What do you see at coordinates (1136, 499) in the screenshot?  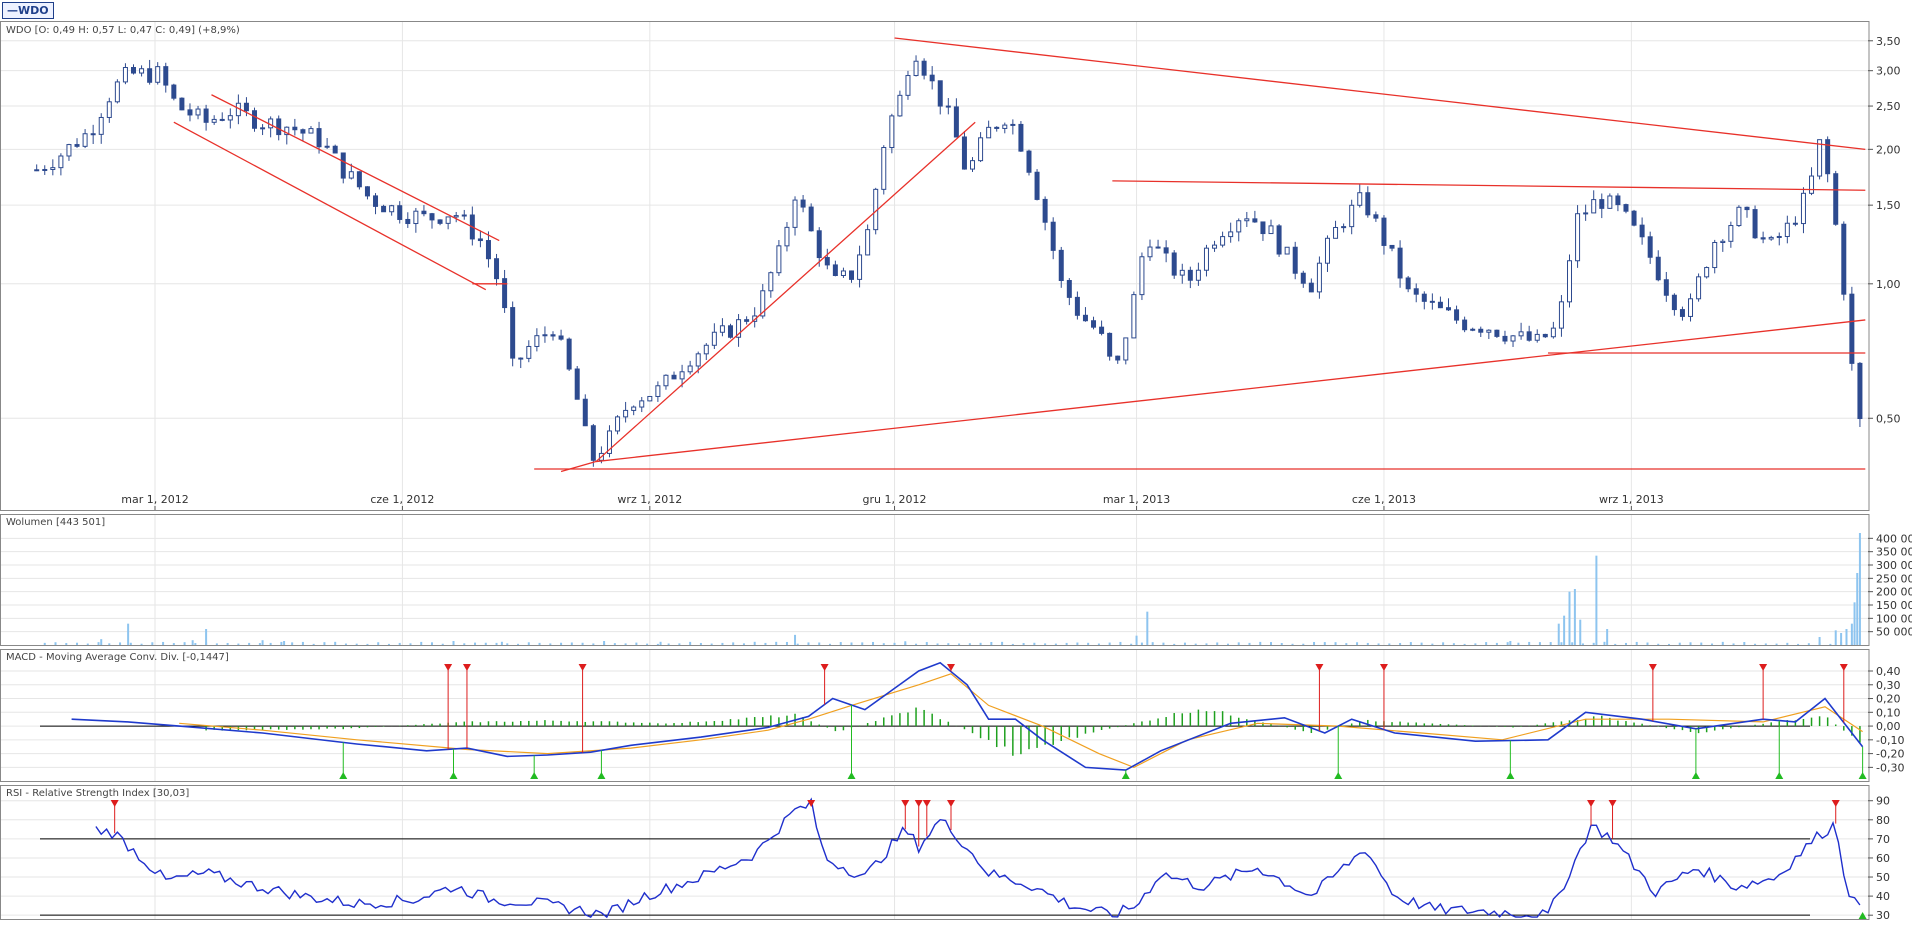 I see `x-tick-label: mar 1, 2013` at bounding box center [1136, 499].